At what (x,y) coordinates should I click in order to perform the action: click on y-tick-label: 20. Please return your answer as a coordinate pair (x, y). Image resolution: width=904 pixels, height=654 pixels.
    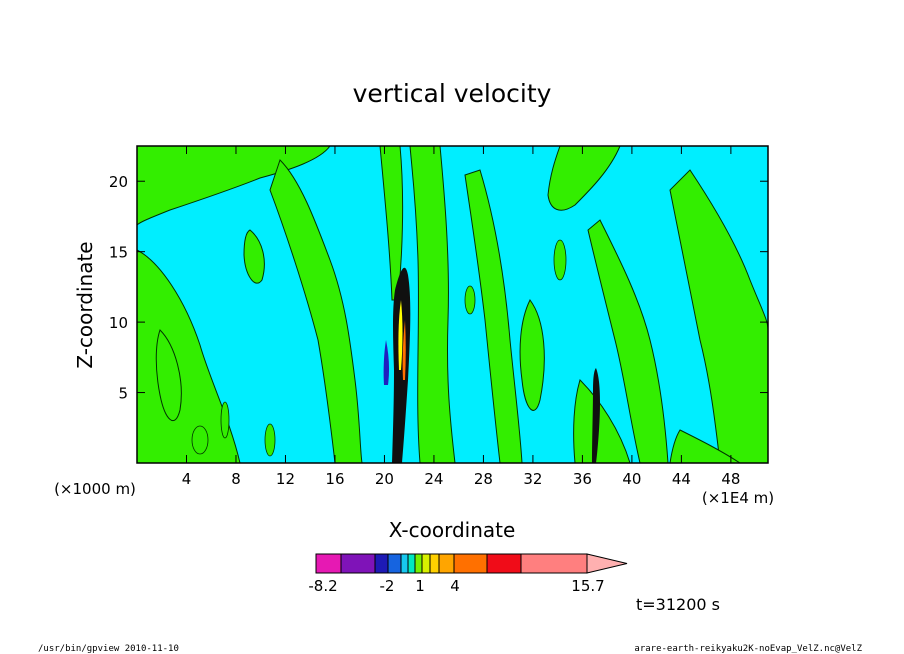
    Looking at the image, I should click on (118, 182).